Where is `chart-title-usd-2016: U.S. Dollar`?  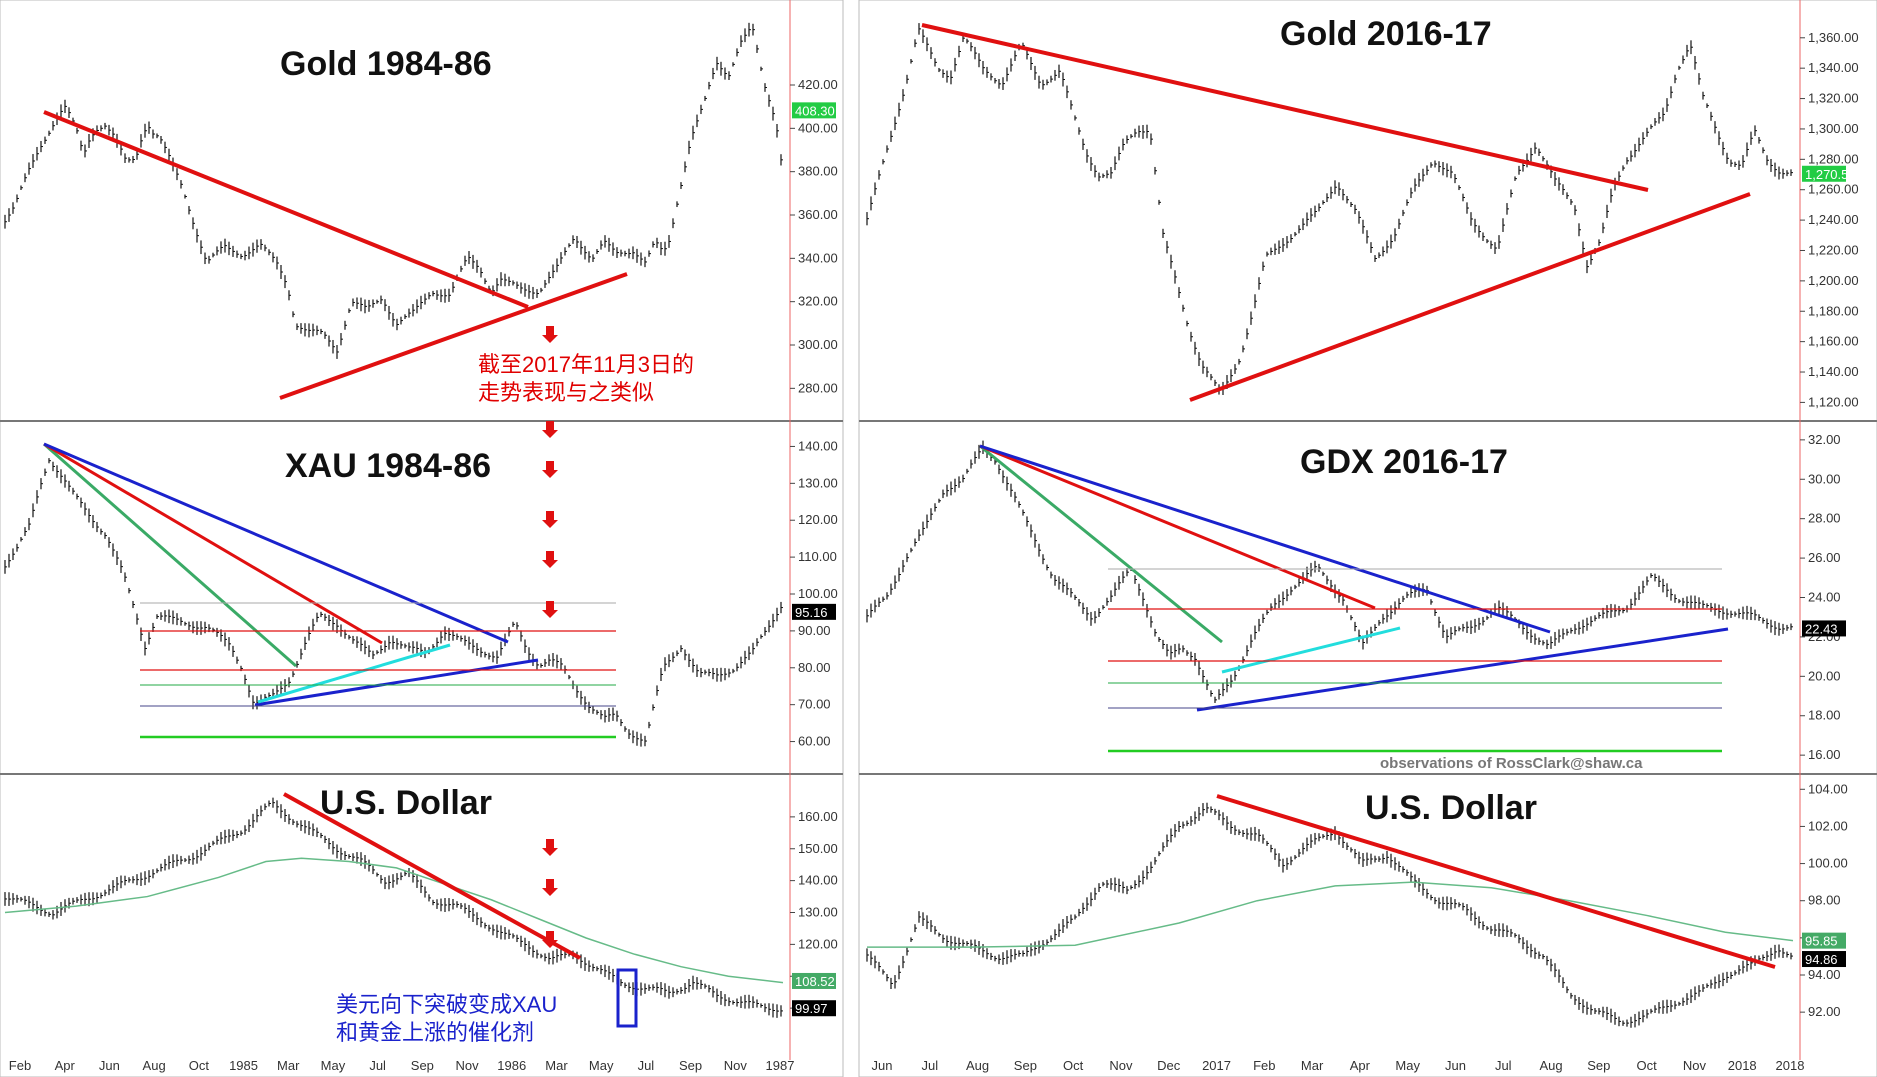
chart-title-usd-2016: U.S. Dollar is located at coordinates (1451, 808).